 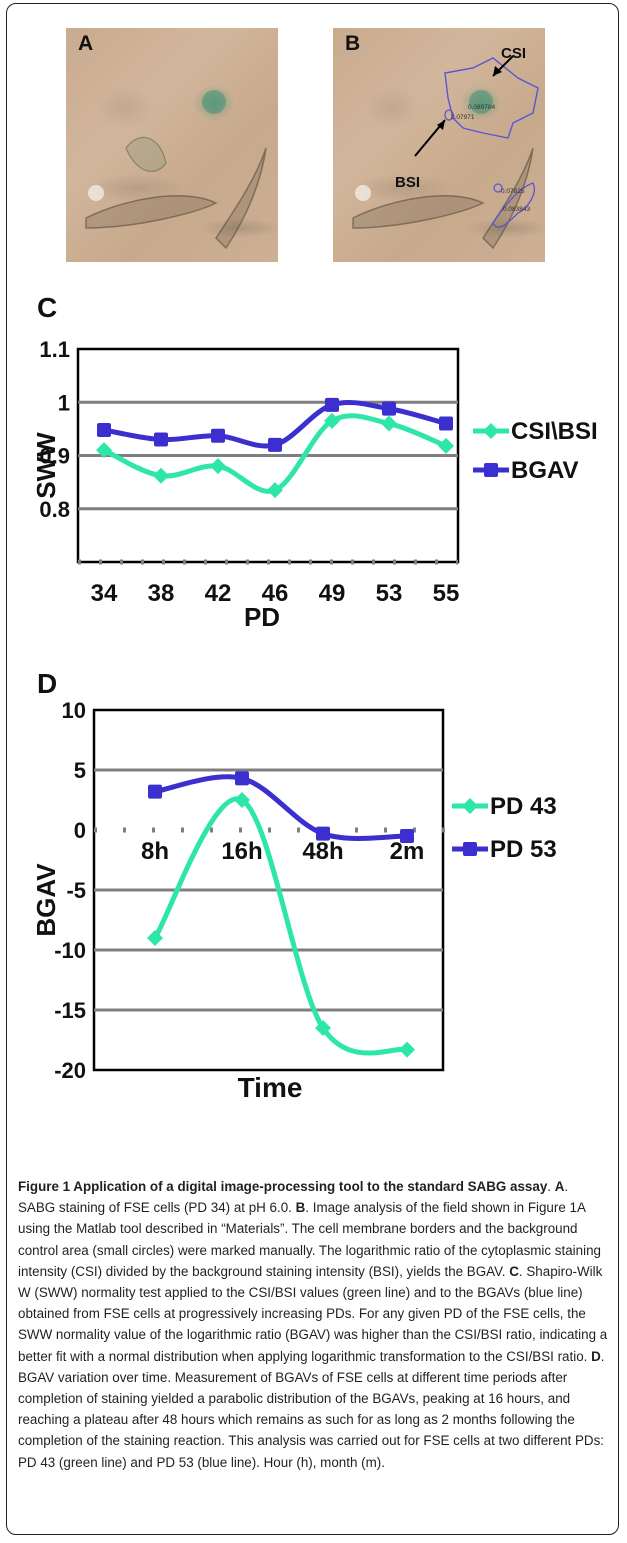 I want to click on readout-4: 0.083843, so click(x=516, y=209).